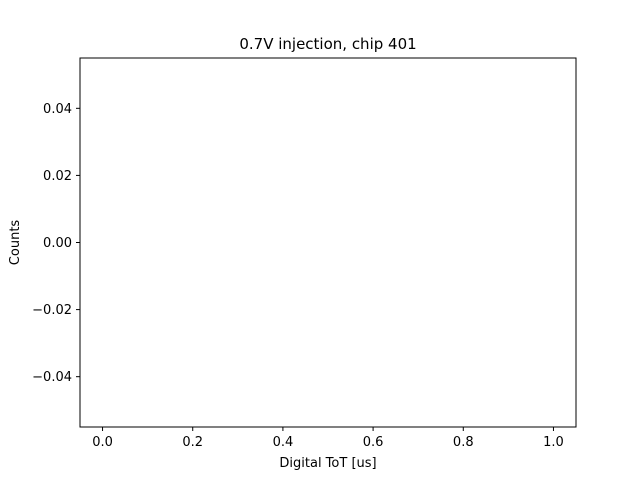  Describe the element at coordinates (192, 442) in the screenshot. I see `x-tick-label: 0.2` at that location.